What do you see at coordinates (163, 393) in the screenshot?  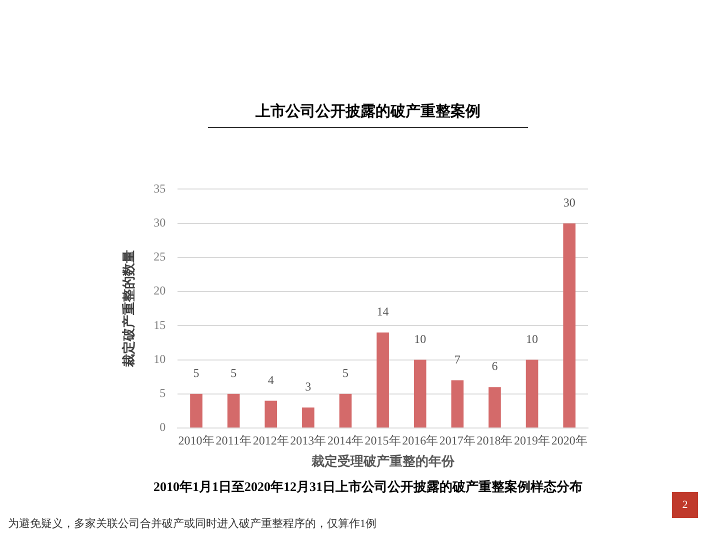 I see `y-tick-label: 5` at bounding box center [163, 393].